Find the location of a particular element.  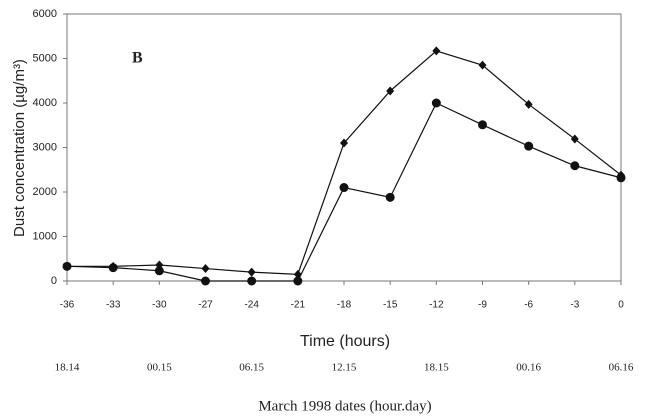

secondary-axis-label: March 1998 dates (hour.day) is located at coordinates (344, 406).